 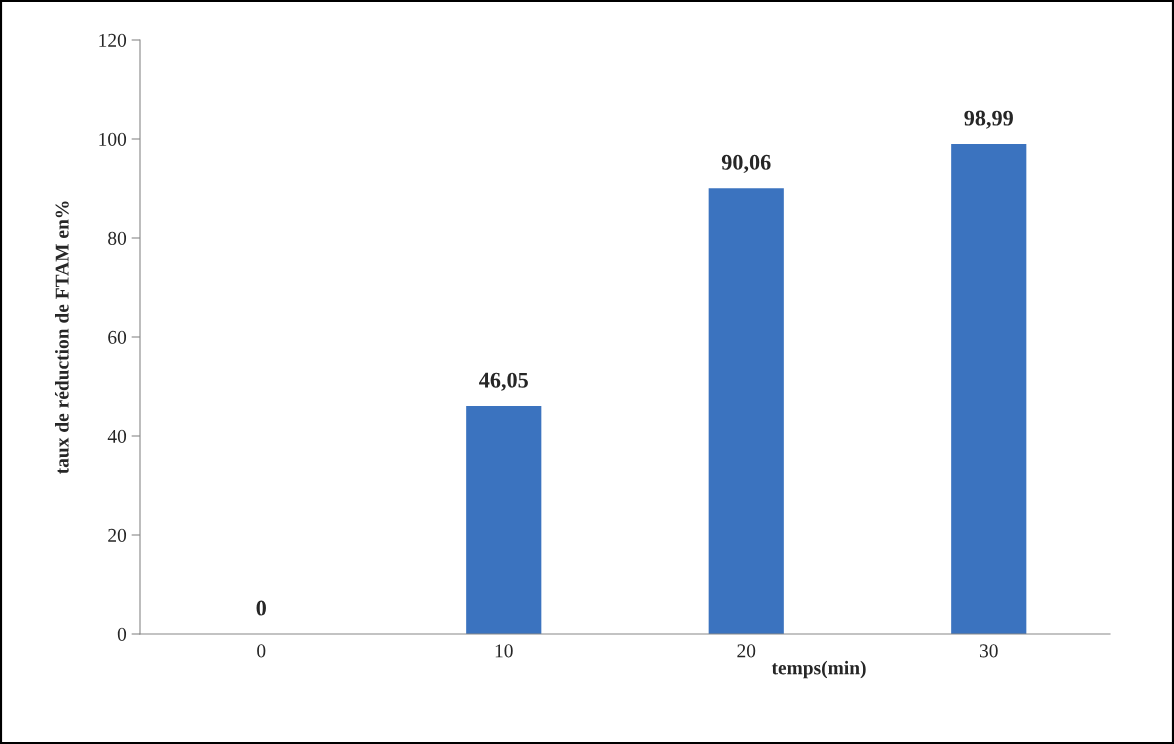 What do you see at coordinates (113, 139) in the screenshot?
I see `y-tick-label: 100` at bounding box center [113, 139].